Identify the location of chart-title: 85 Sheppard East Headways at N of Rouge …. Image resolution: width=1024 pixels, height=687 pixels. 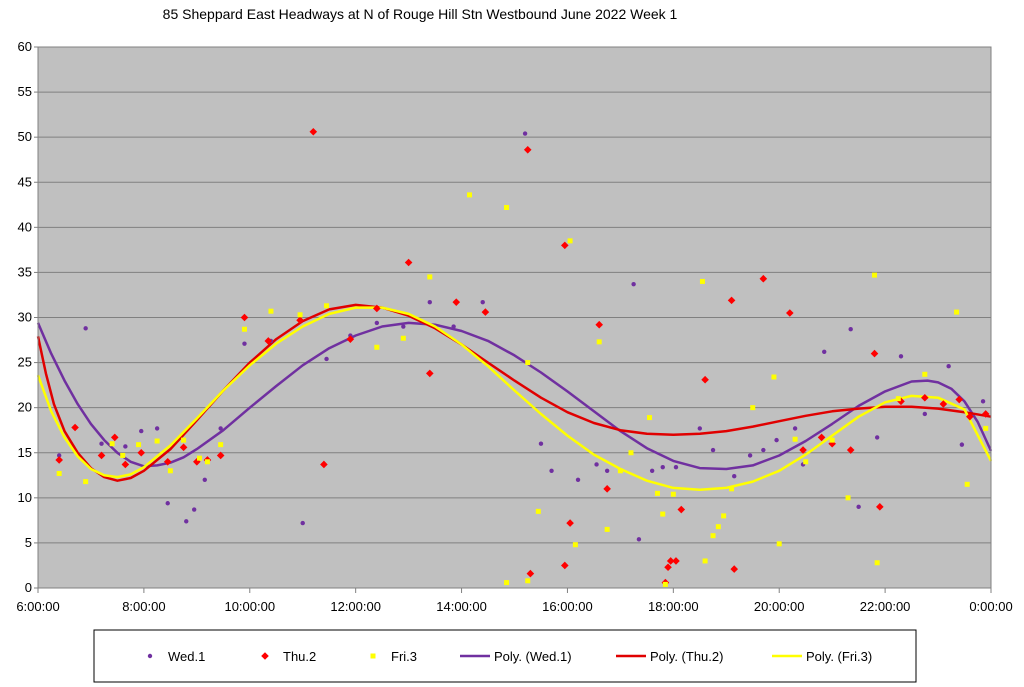
(420, 14).